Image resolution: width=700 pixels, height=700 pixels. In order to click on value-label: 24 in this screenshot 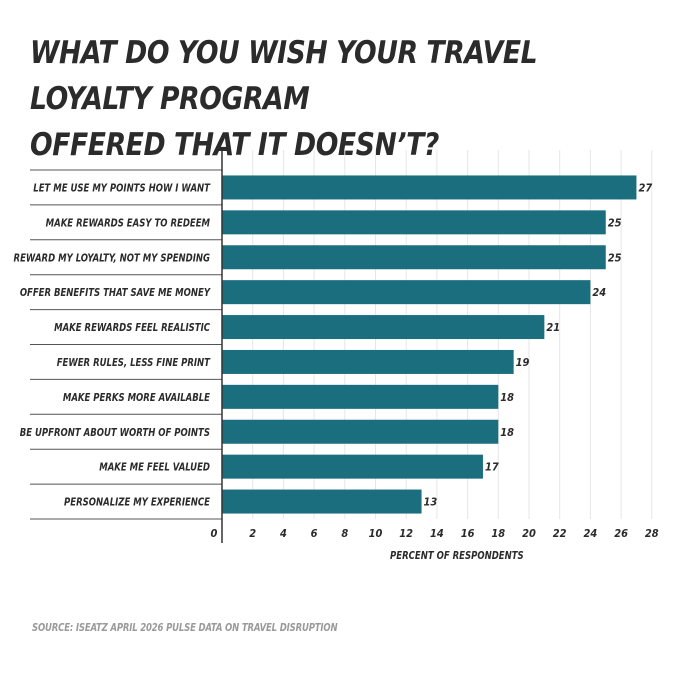, I will do `click(599, 292)`.